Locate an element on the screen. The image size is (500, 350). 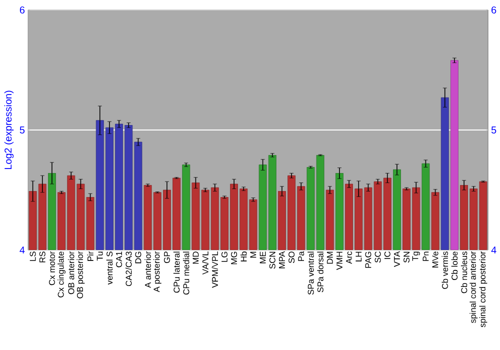
x-tick-label: VPM/VPL is located at coordinates (215, 269).